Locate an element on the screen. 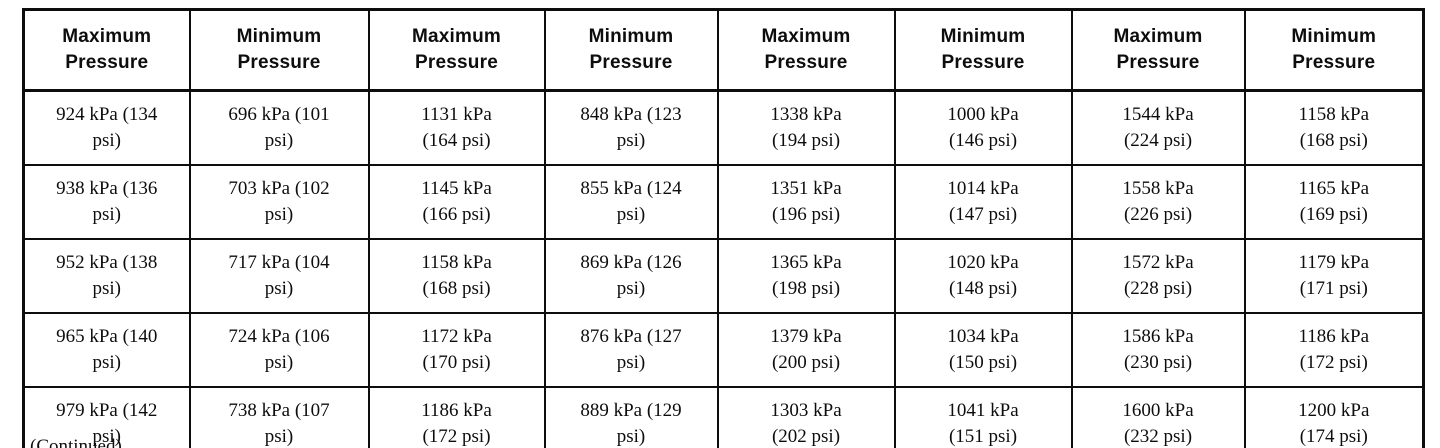 Image resolution: width=1440 pixels, height=448 pixels. table-cell: 889 kPa (129 psi) is located at coordinates (631, 417).